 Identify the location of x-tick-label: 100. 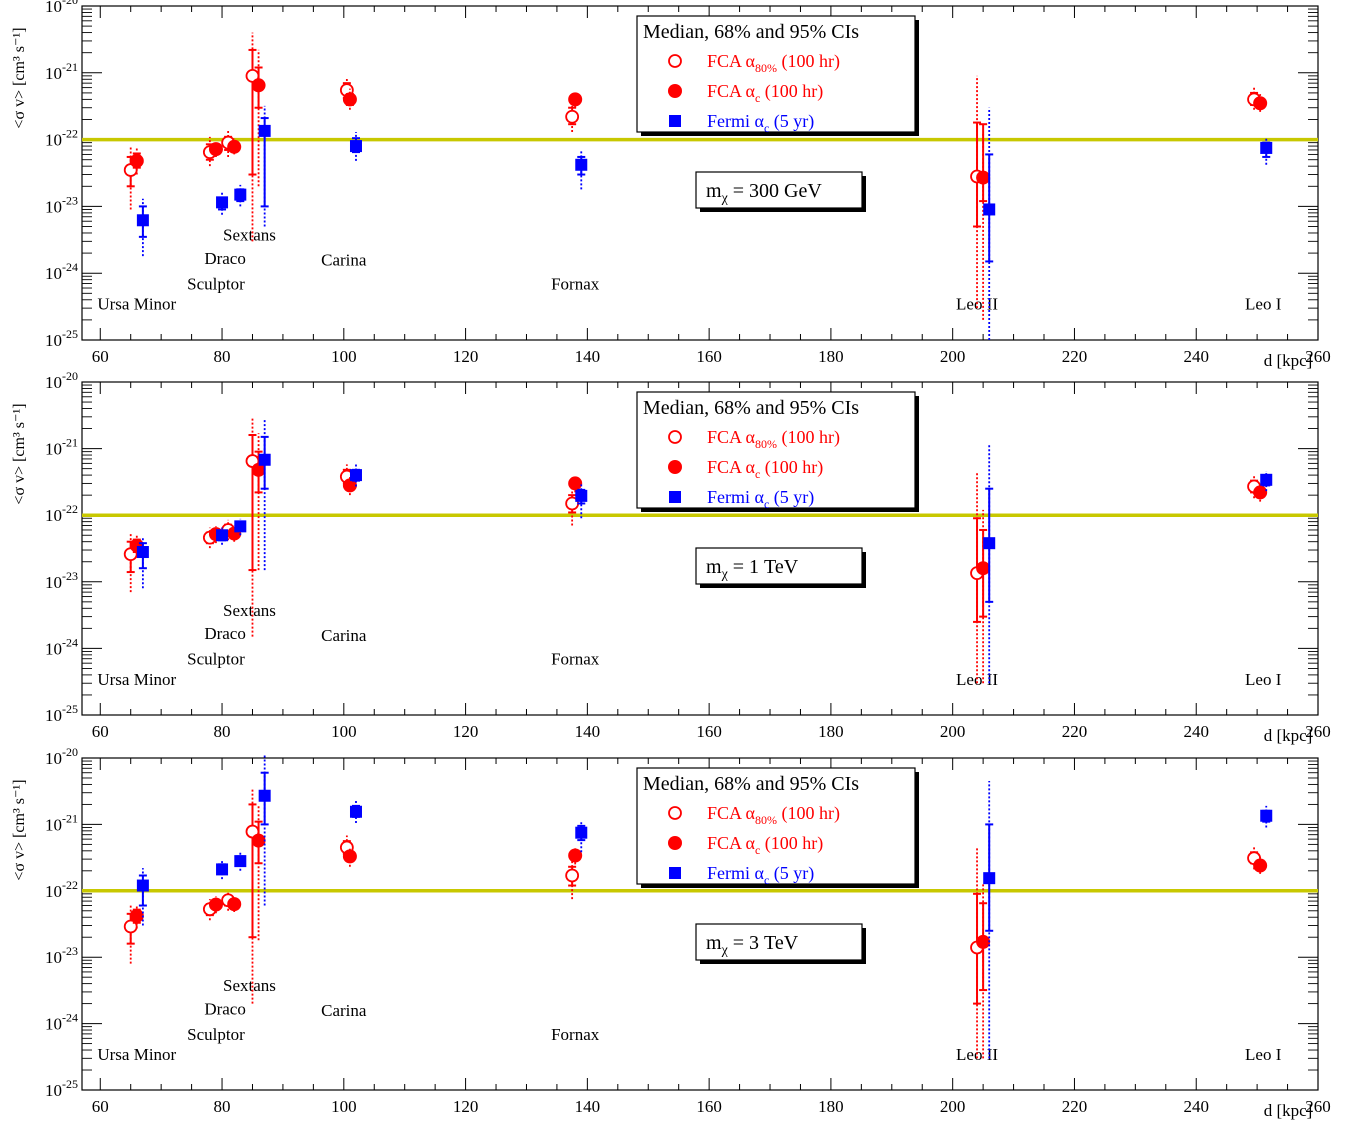
(344, 731).